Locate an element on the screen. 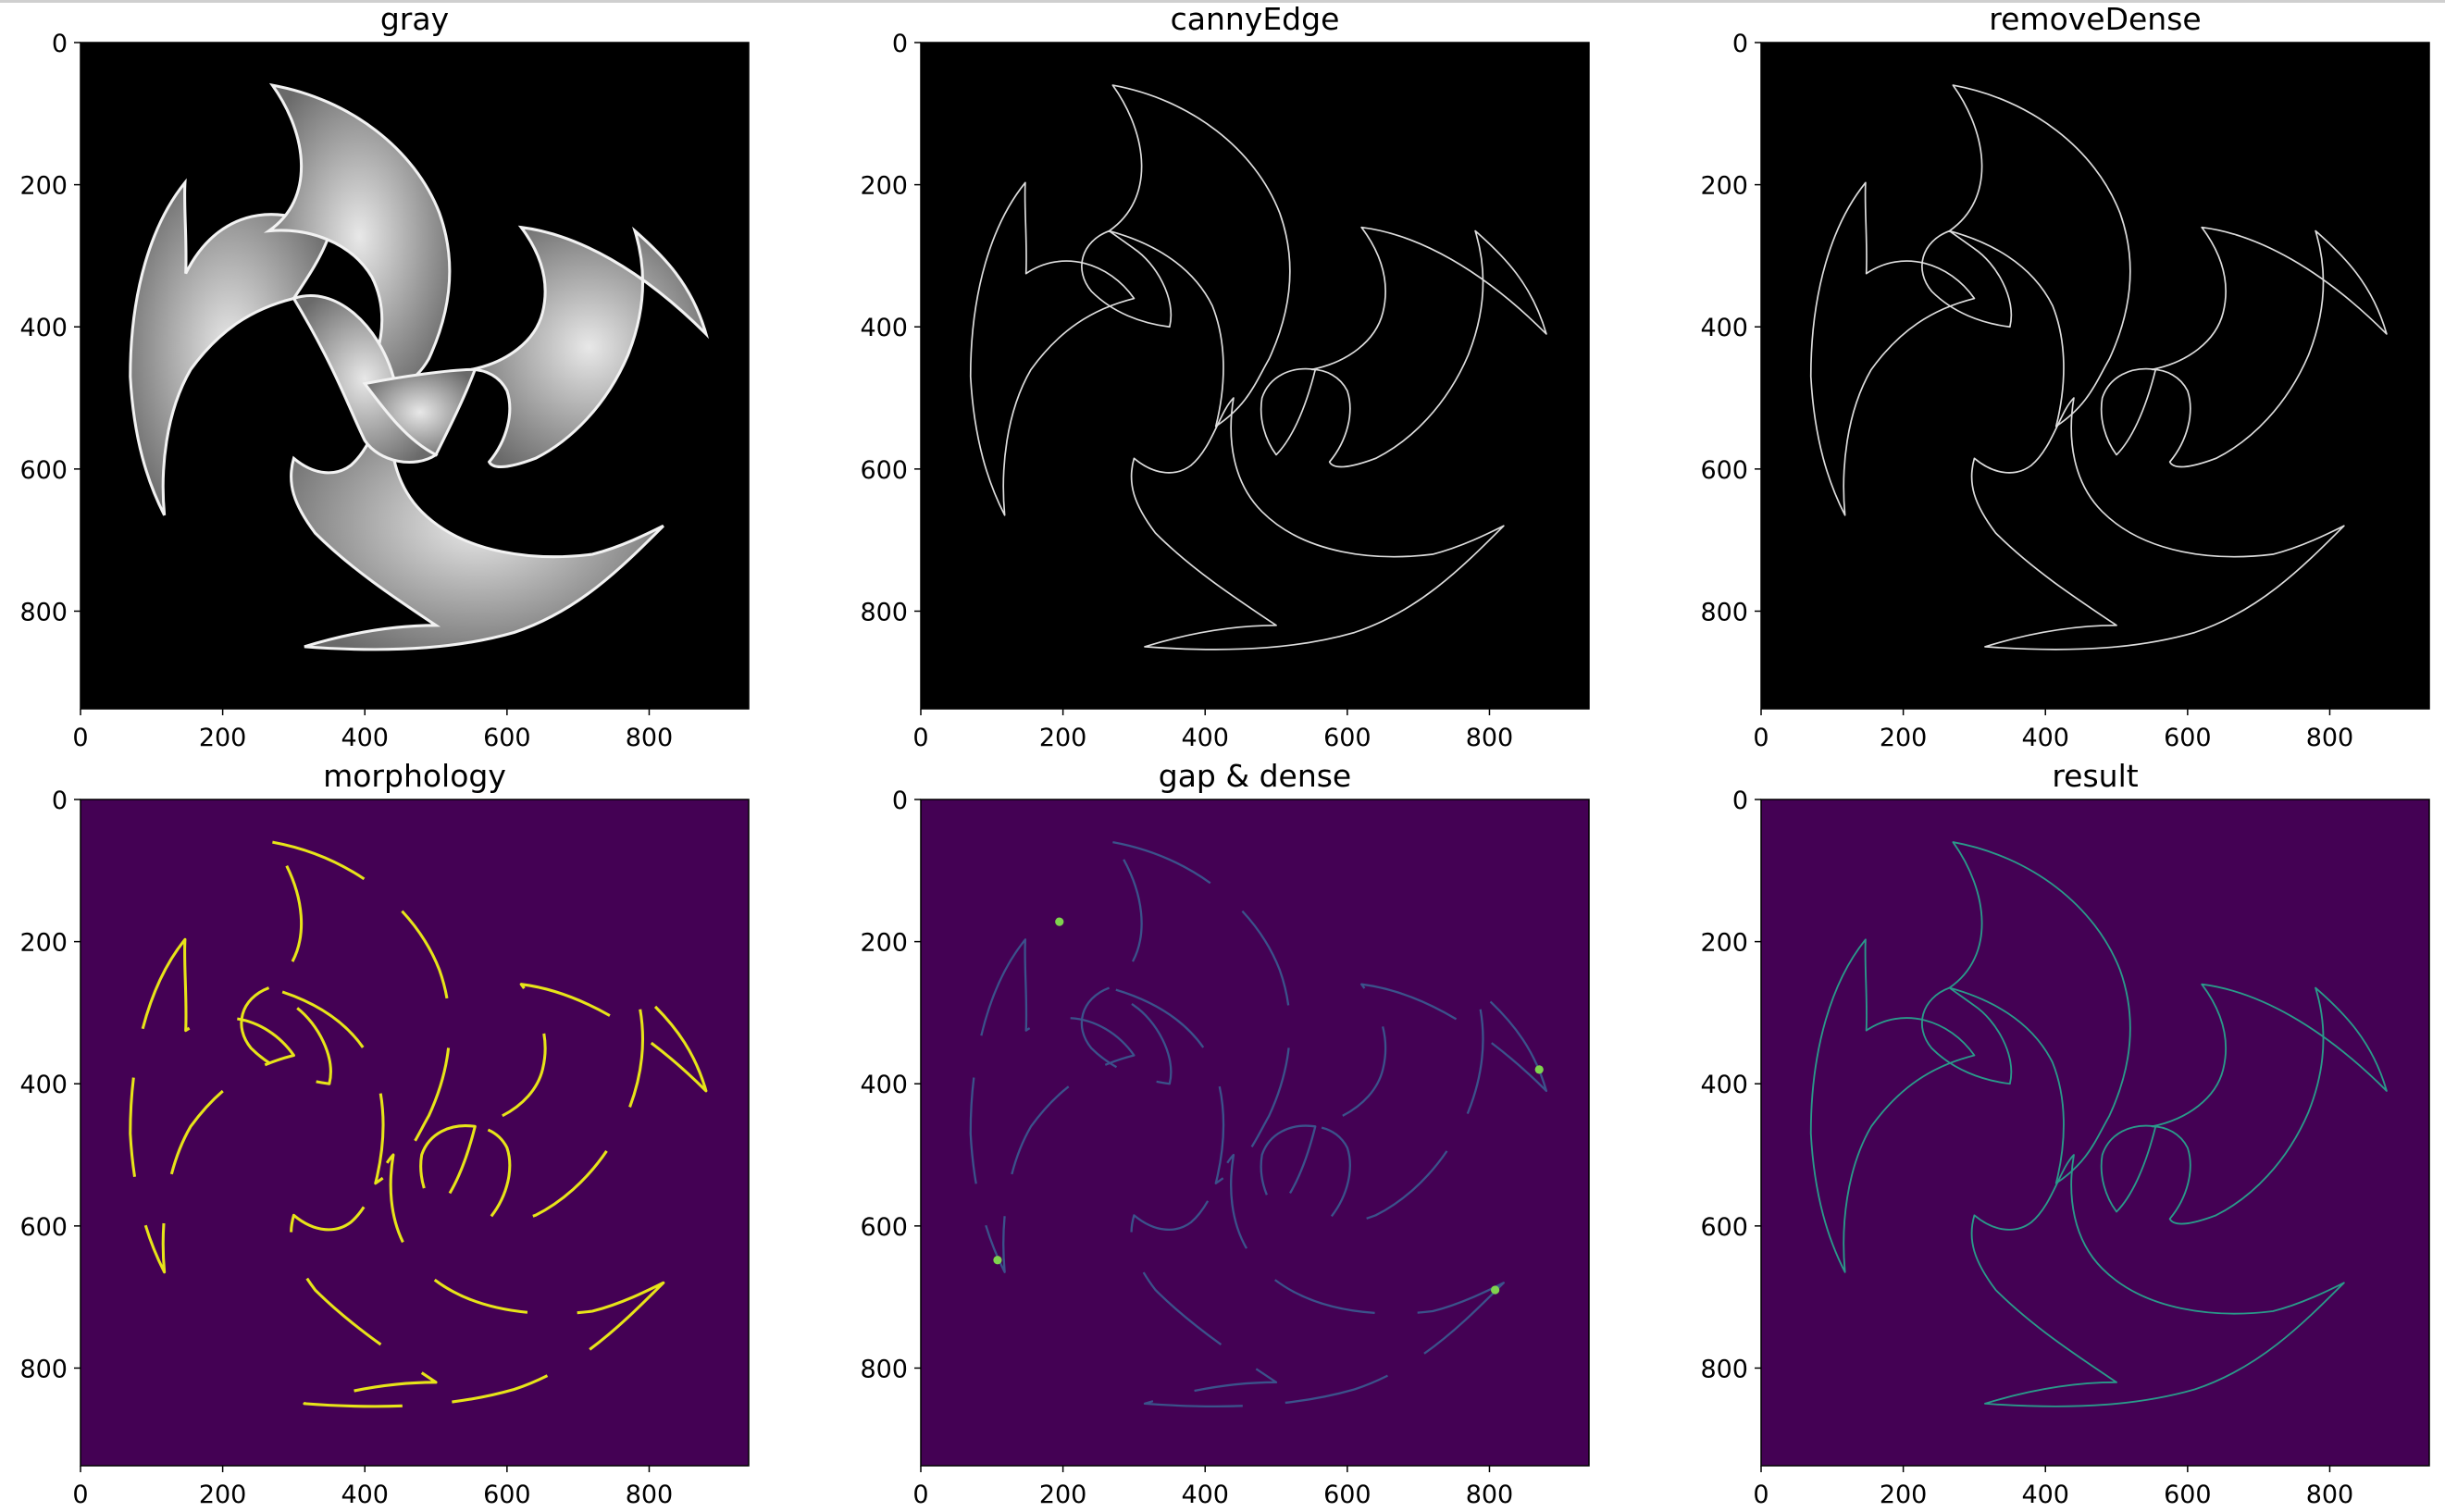 This screenshot has width=2445, height=1512. subplot-5: gap & dense 0 0 200 200 400 400 600 600 800 800 is located at coordinates (1225, 1133).